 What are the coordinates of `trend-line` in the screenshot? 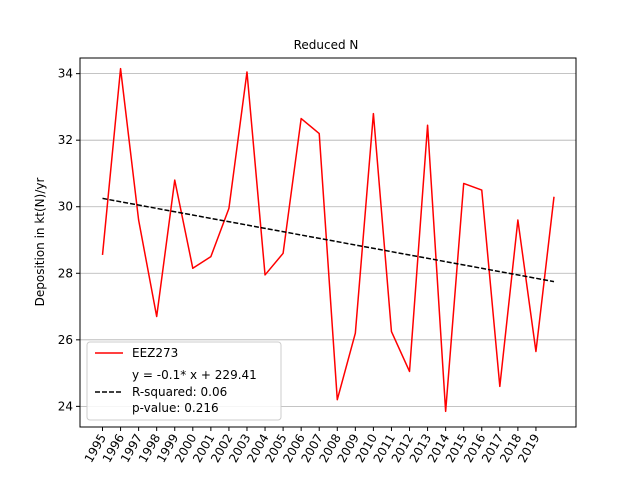 It's located at (328, 240).